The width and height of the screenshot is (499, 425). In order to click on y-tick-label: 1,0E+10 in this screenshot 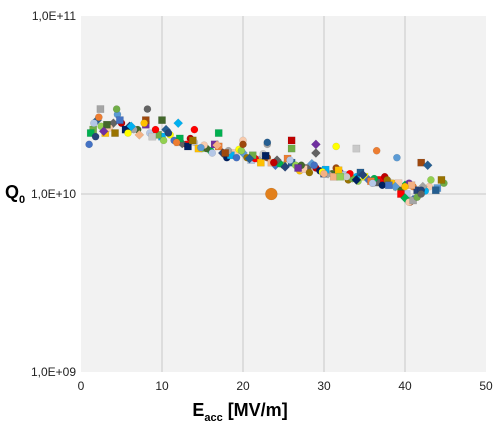, I will do `click(53, 194)`.